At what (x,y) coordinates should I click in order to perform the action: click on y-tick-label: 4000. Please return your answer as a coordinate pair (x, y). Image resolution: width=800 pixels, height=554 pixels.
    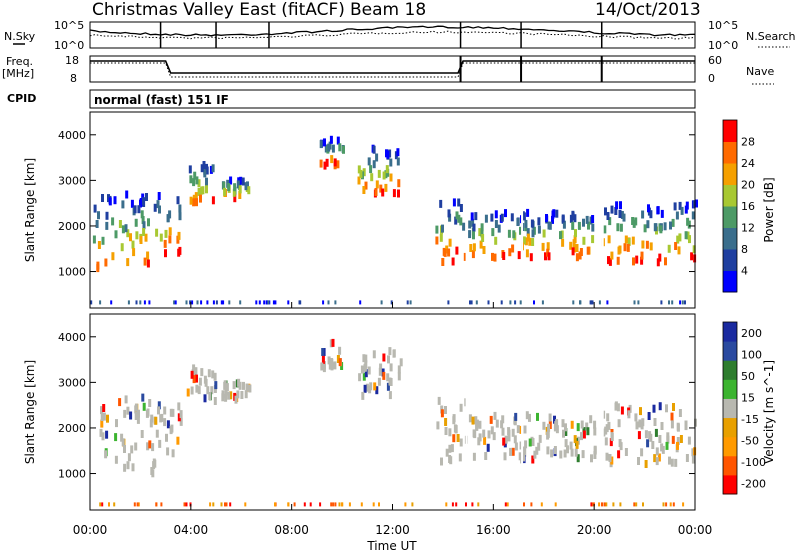
    Looking at the image, I should click on (72, 337).